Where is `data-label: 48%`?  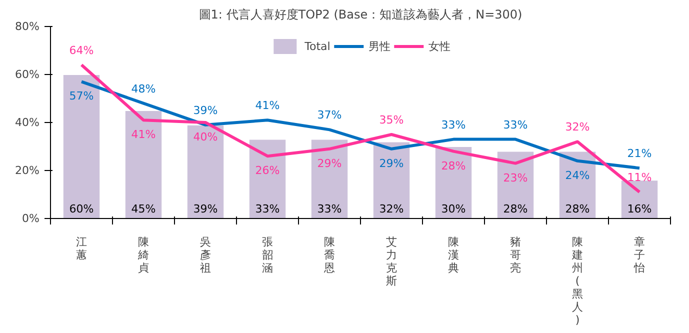
data-label: 48% is located at coordinates (143, 89).